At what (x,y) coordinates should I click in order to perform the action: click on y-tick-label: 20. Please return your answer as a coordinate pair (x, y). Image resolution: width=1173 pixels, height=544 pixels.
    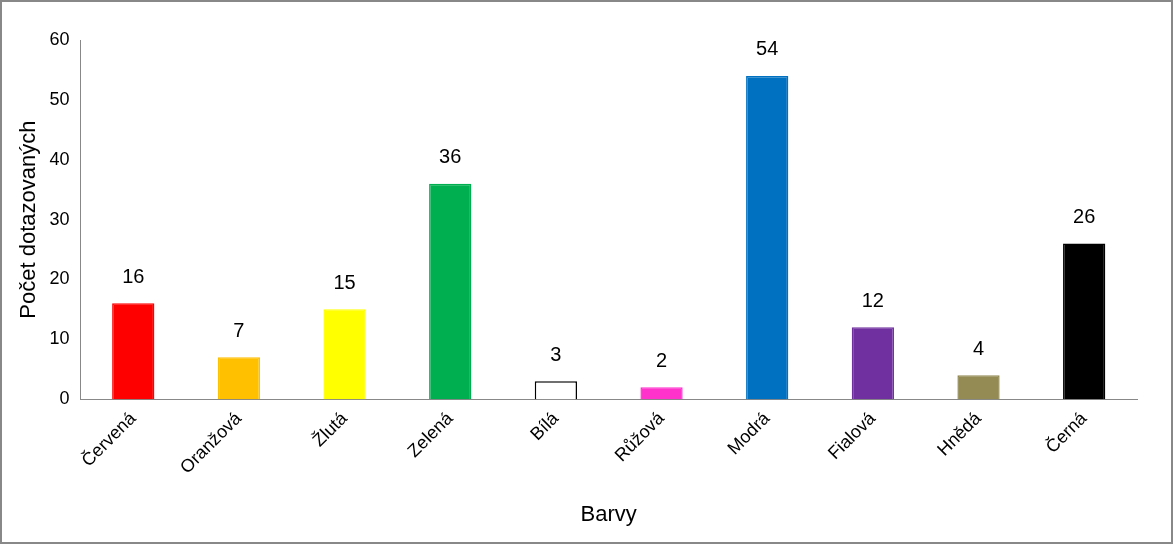
    Looking at the image, I should click on (59, 278).